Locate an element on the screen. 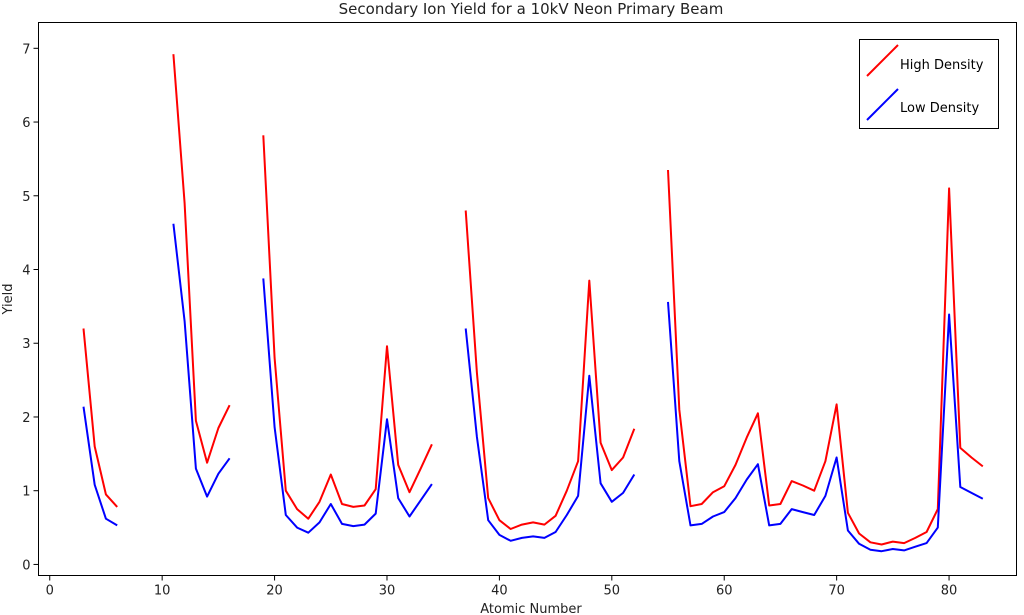 The height and width of the screenshot is (615, 1024). legend-label-high-density: High Density is located at coordinates (942, 65).